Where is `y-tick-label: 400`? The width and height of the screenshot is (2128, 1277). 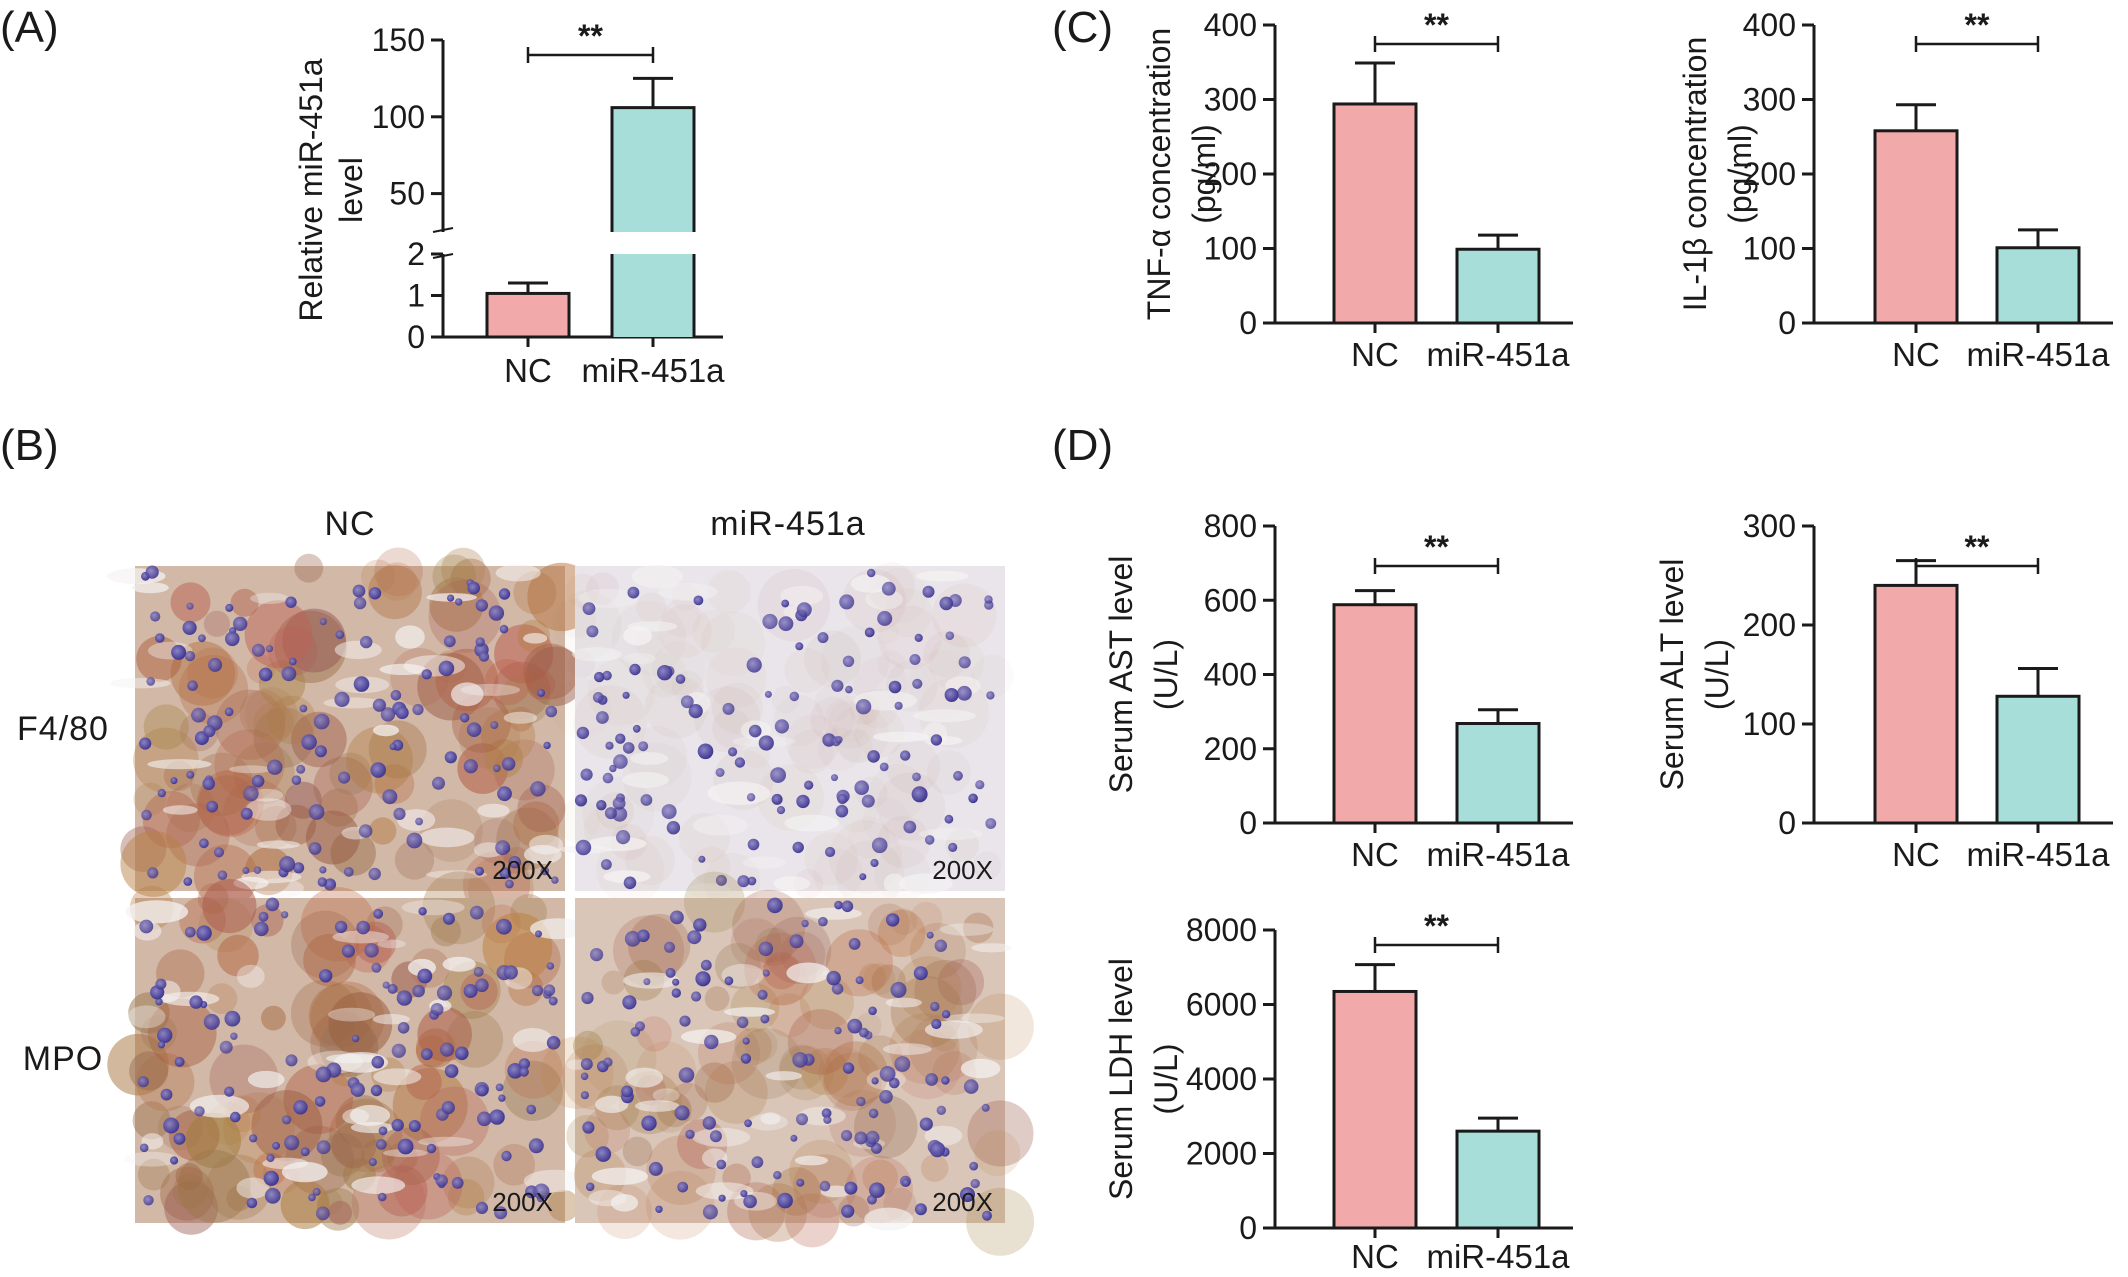 y-tick-label: 400 is located at coordinates (1230, 675).